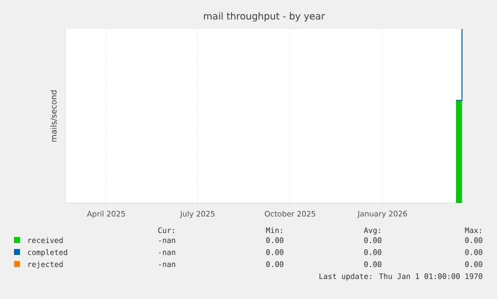 The height and width of the screenshot is (299, 497). What do you see at coordinates (264, 17) in the screenshot?
I see `chart-title: mail throughput - by year` at bounding box center [264, 17].